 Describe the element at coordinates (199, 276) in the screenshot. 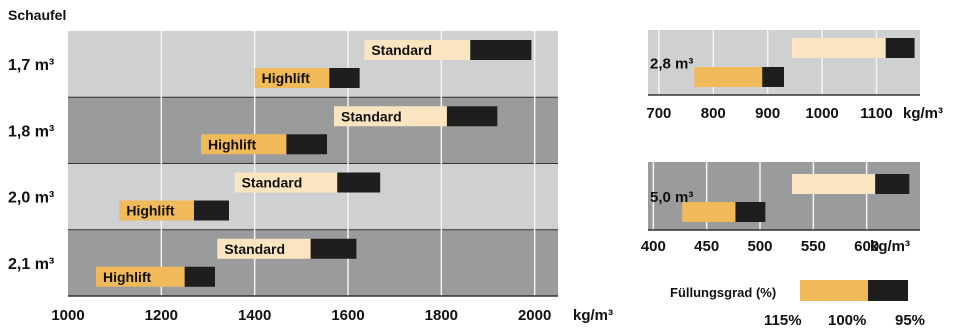

I see `highlift-2-1-m-end` at that location.